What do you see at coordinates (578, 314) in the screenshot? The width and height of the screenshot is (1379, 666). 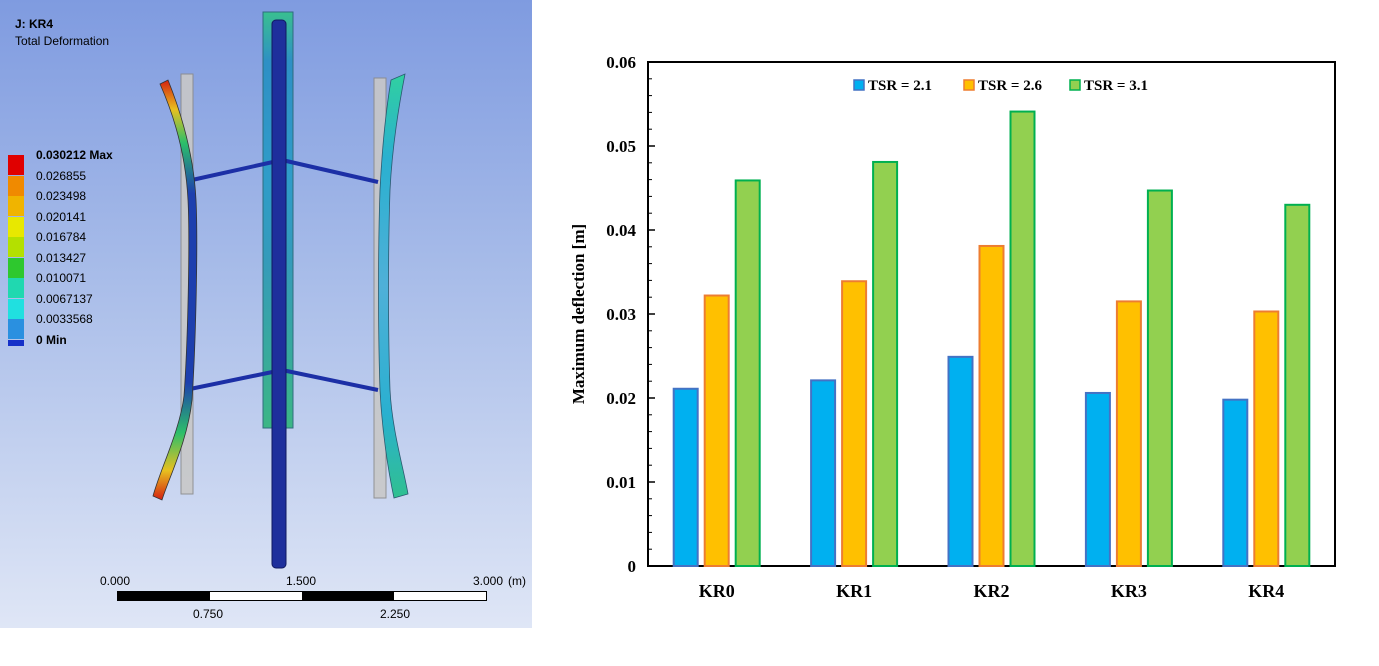 I see `y-axis-label: Maximum deflection [m]` at bounding box center [578, 314].